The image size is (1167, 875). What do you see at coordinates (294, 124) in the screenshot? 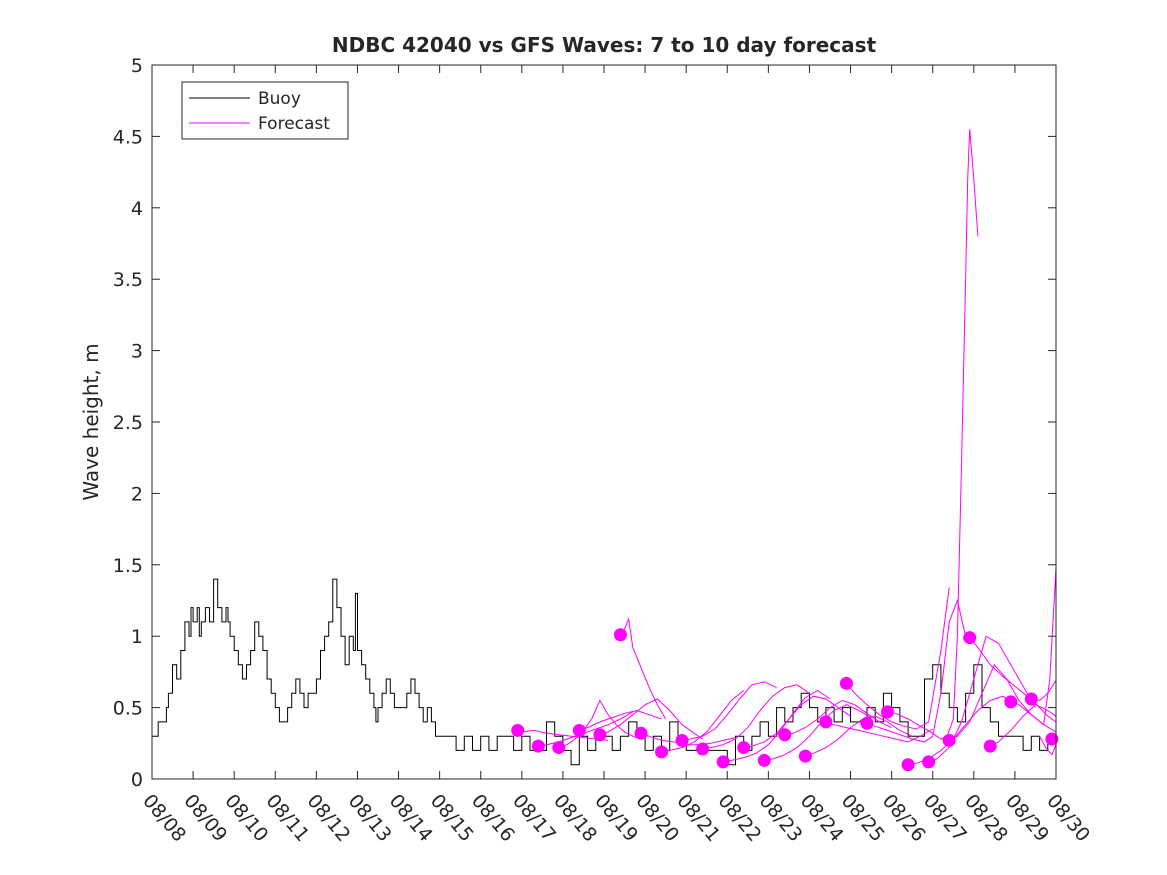
I see `legend-forecast-label: Forecast` at bounding box center [294, 124].